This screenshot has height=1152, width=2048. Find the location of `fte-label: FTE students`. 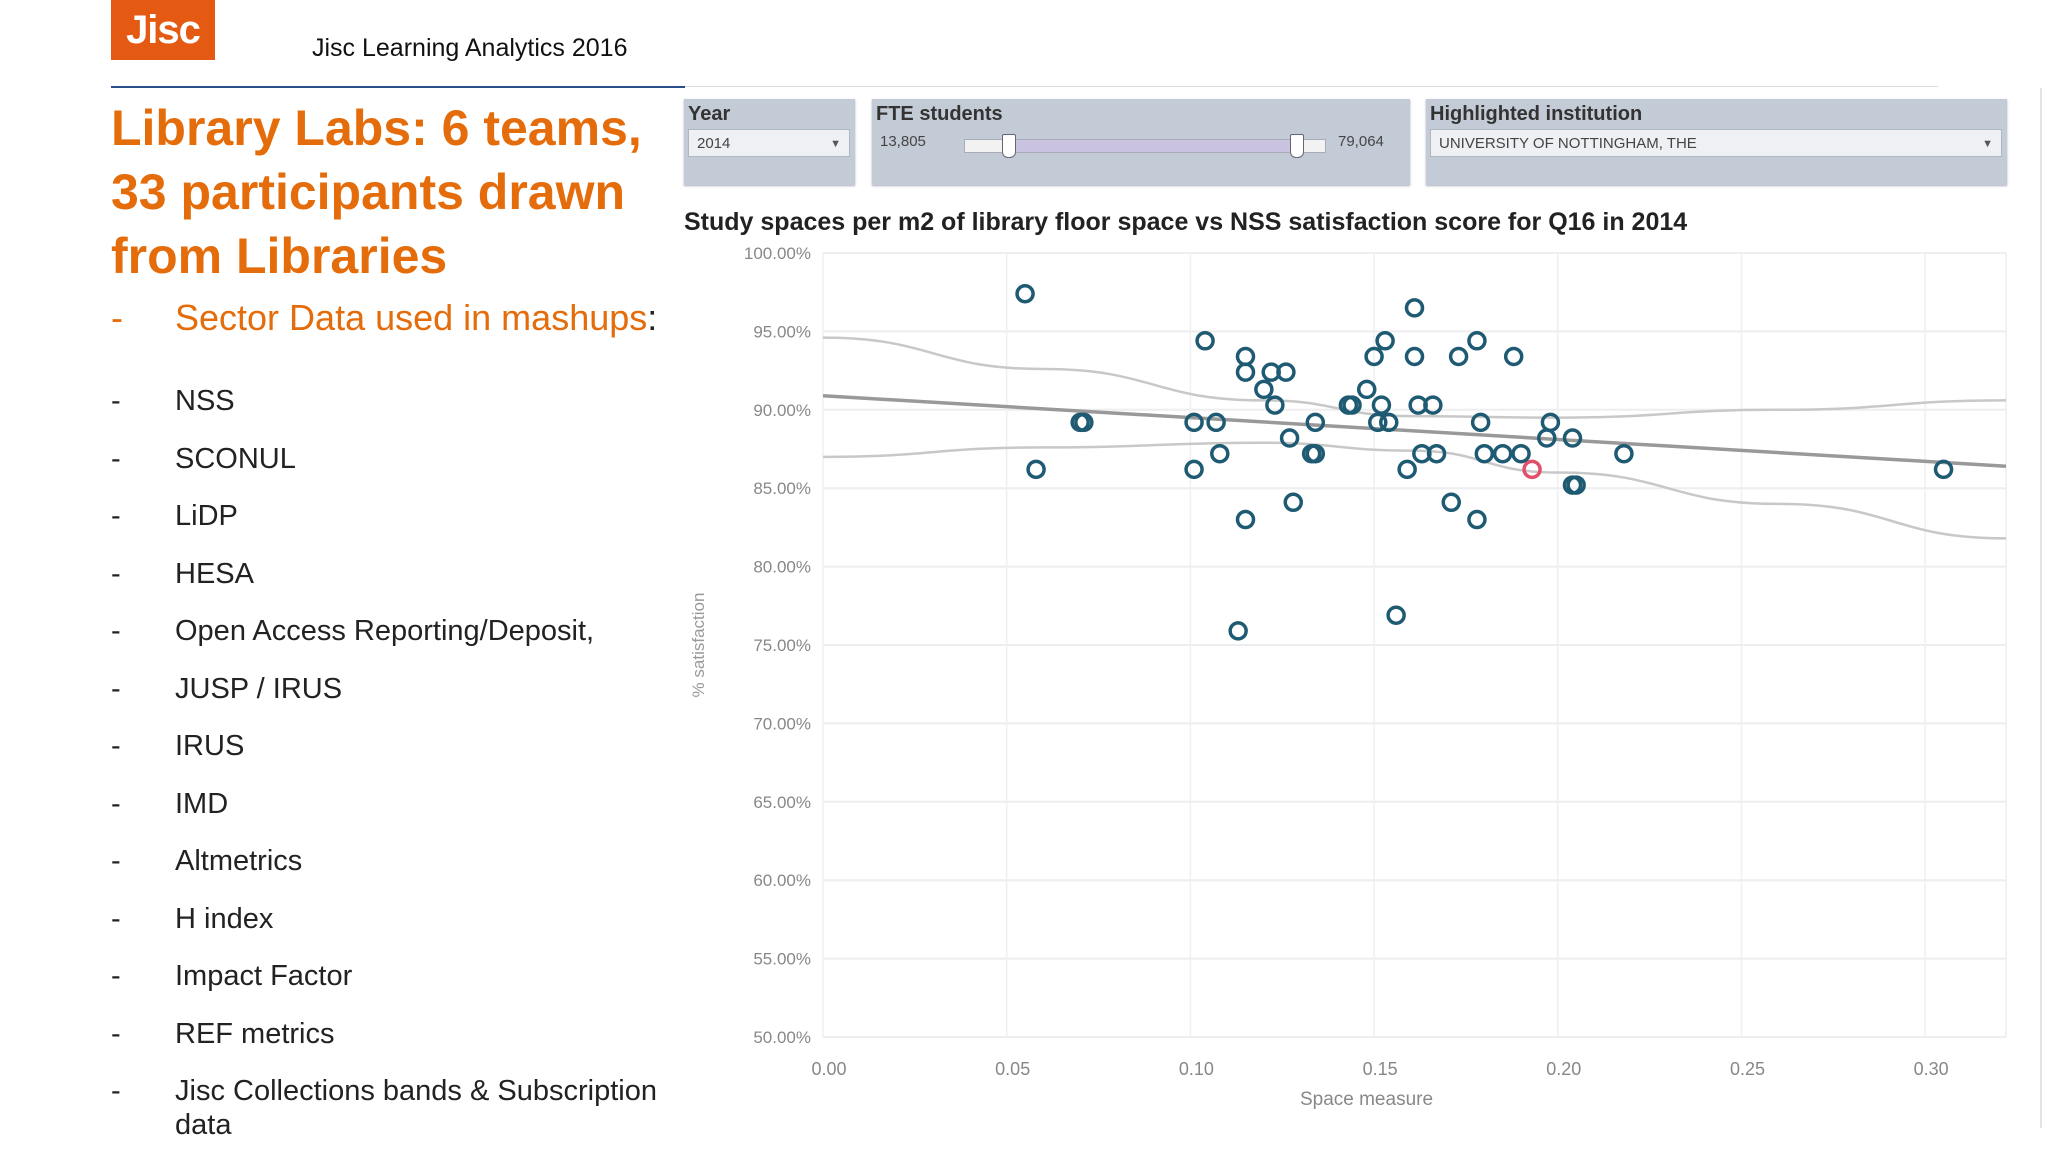

fte-label: FTE students is located at coordinates (939, 114).